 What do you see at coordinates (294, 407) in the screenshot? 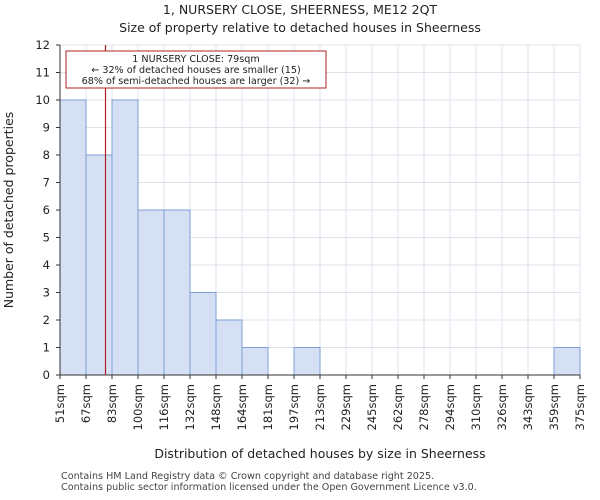
I see `x-tick-label: 197sqm` at bounding box center [294, 407].